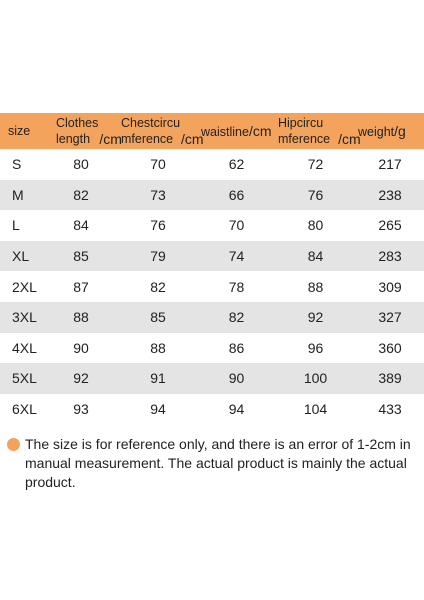 The width and height of the screenshot is (424, 600). What do you see at coordinates (158, 286) in the screenshot?
I see `table-cell-chest: 82` at bounding box center [158, 286].